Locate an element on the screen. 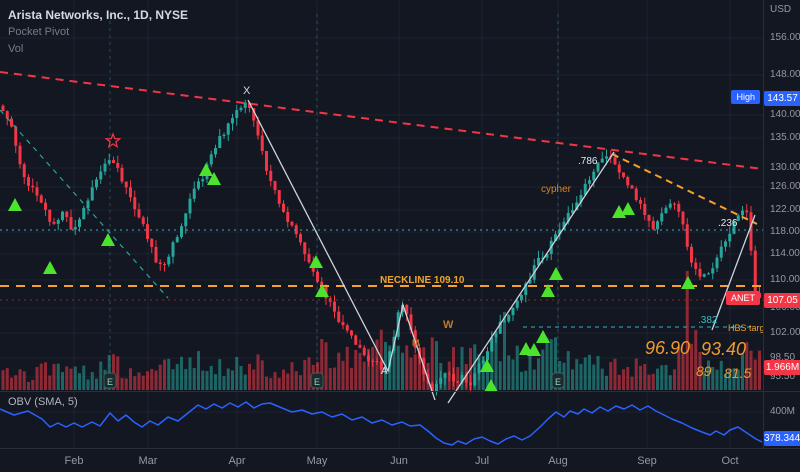 This screenshot has height=472, width=800. price-tick-label: 156.00 is located at coordinates (785, 37).